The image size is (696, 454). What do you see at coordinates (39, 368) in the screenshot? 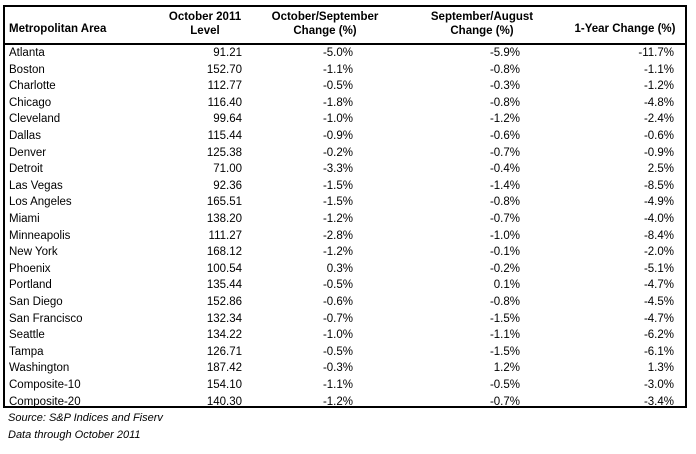
I see `cell-area: Washington` at bounding box center [39, 368].